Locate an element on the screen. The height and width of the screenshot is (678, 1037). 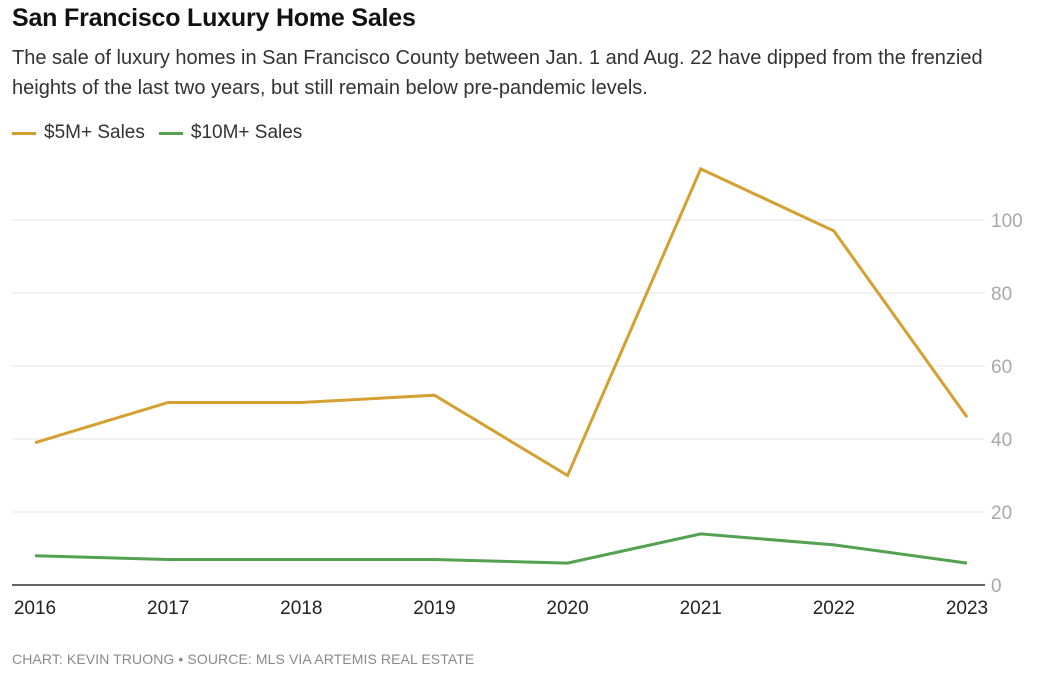
legend-item-5m: $5M+ Sales is located at coordinates (78, 133).